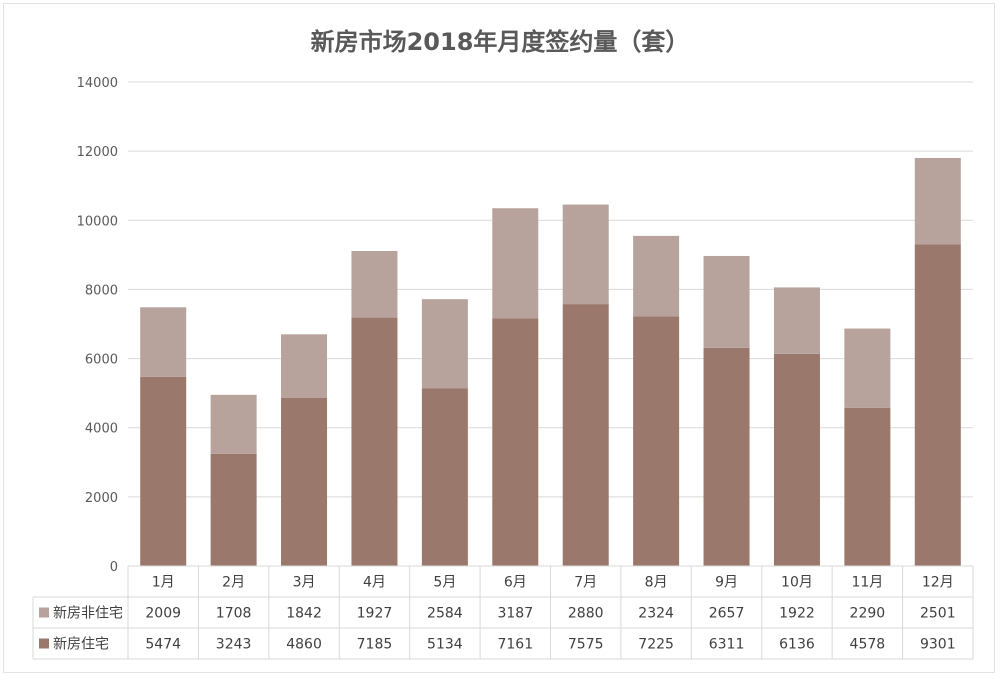 The width and height of the screenshot is (1000, 679). I want to click on x-tick-label: 4月, so click(374, 583).